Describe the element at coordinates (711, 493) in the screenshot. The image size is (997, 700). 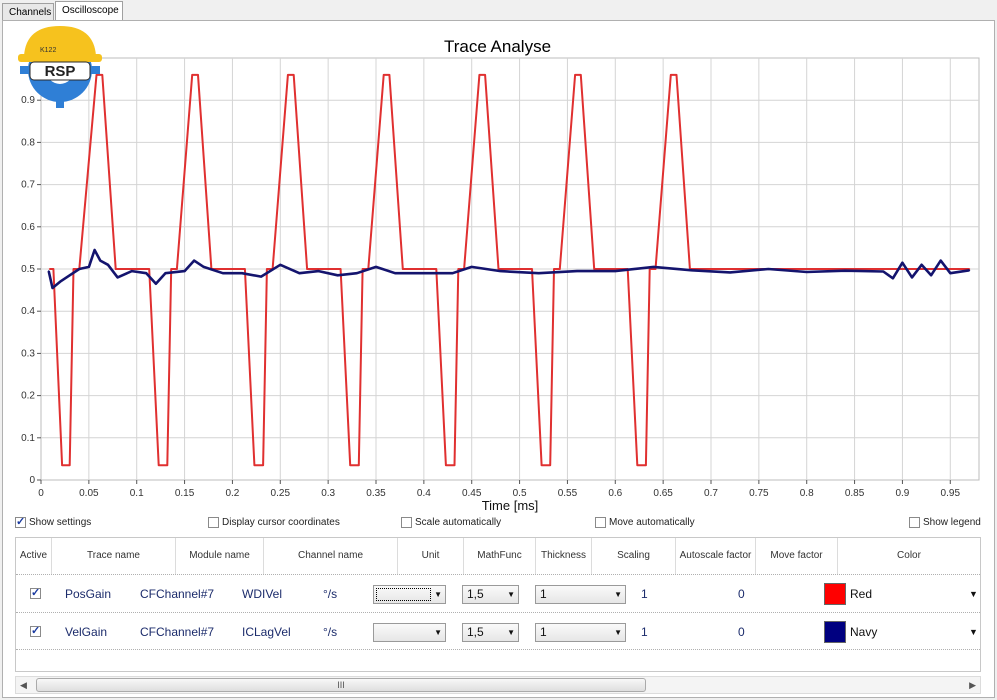
I see `x-tick-label: 0.7` at that location.